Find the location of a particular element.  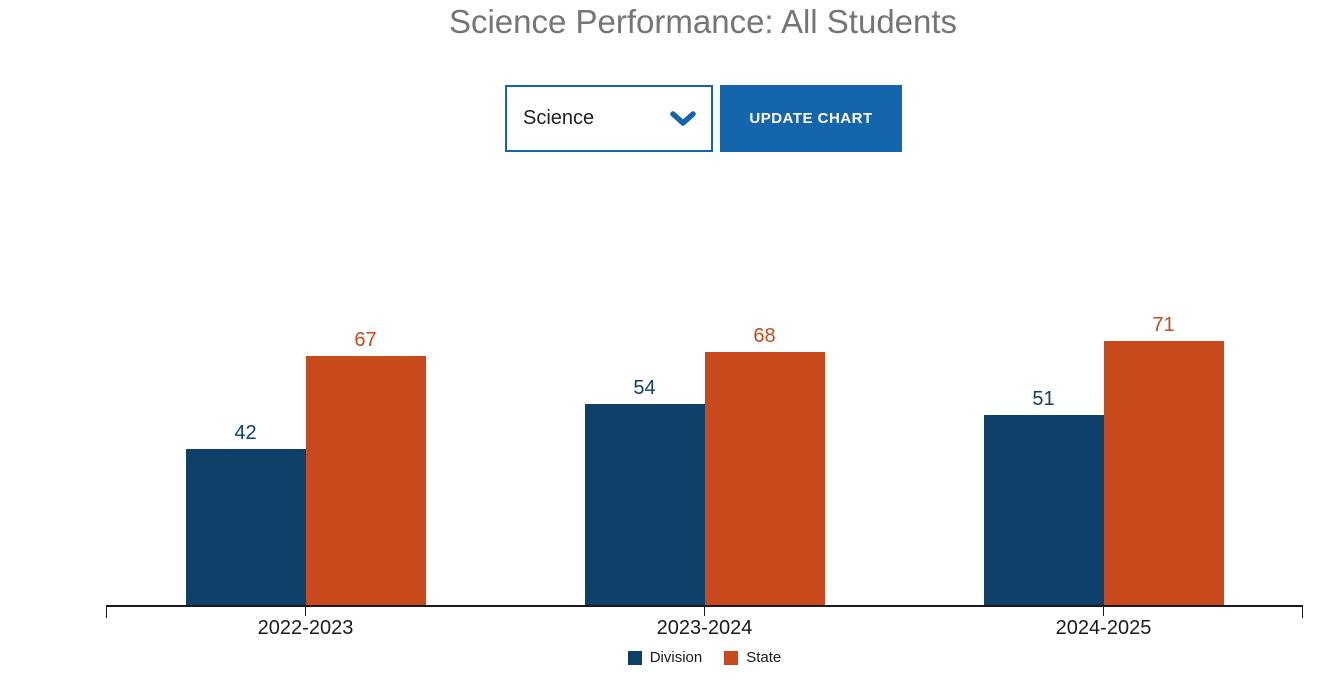

division-swatch is located at coordinates (634, 657).